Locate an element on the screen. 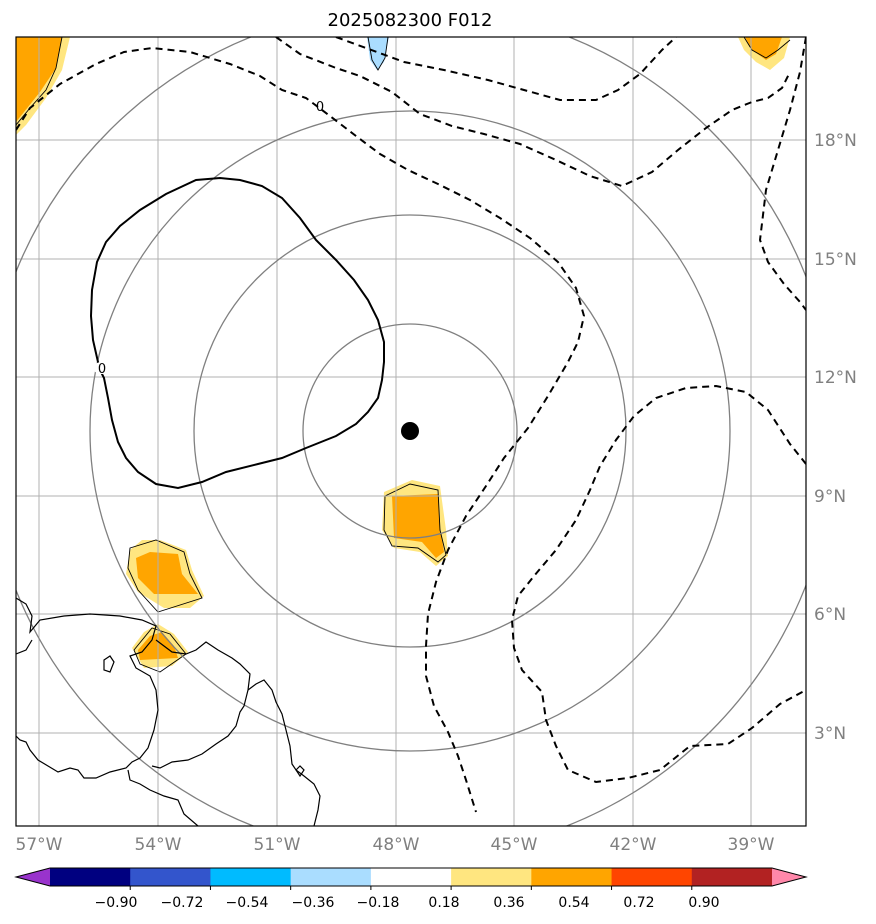 Image resolution: width=876 pixels, height=924 pixels. colorbar-tick-label: 0.54 is located at coordinates (573, 903).